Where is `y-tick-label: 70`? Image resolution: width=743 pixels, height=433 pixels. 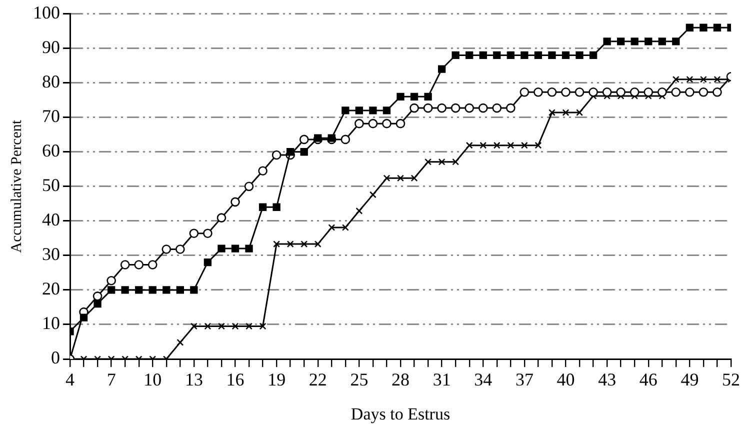 y-tick-label: 70 is located at coordinates (51, 116).